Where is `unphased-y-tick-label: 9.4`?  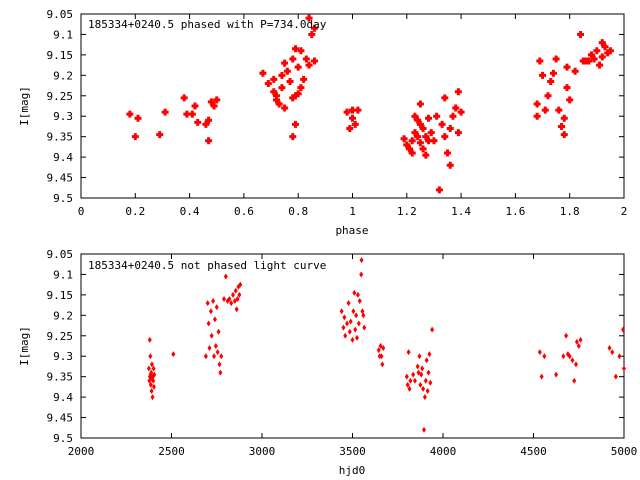
unphased-y-tick-label: 9.4 is located at coordinates (63, 397).